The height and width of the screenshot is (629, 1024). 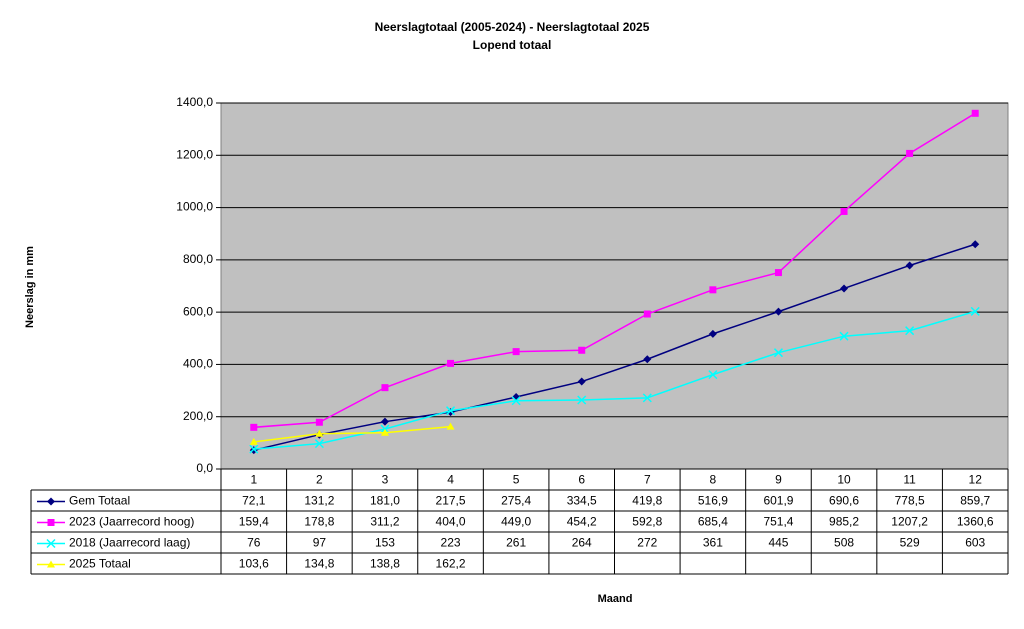 What do you see at coordinates (254, 522) in the screenshot?
I see `table-value: 159,4` at bounding box center [254, 522].